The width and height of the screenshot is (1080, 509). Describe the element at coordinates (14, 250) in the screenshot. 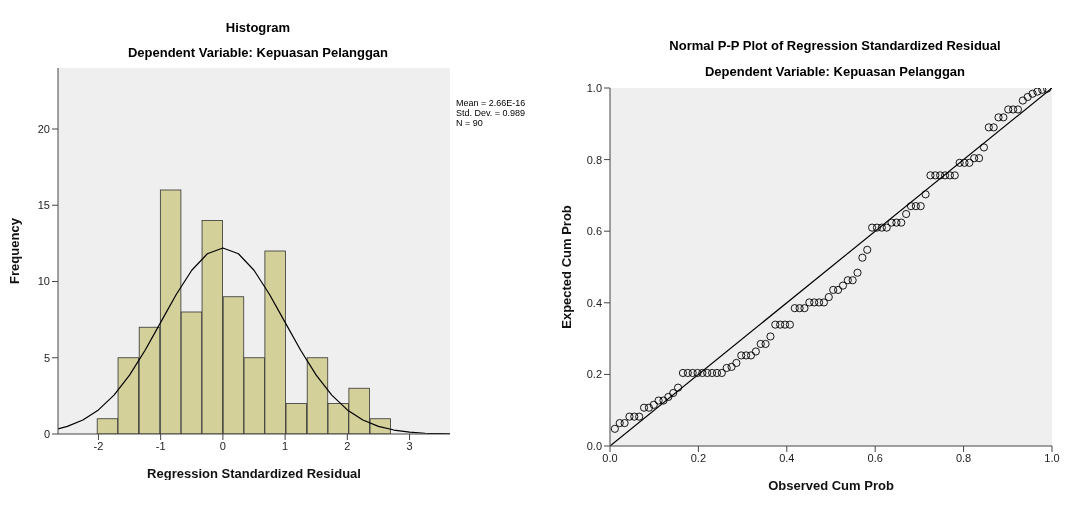

I see `y-axis-title: Frequency` at that location.